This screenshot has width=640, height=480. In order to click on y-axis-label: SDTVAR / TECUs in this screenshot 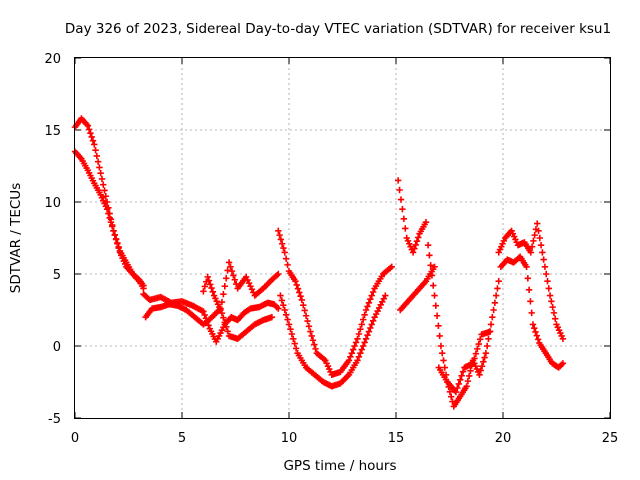, I will do `click(16, 238)`.